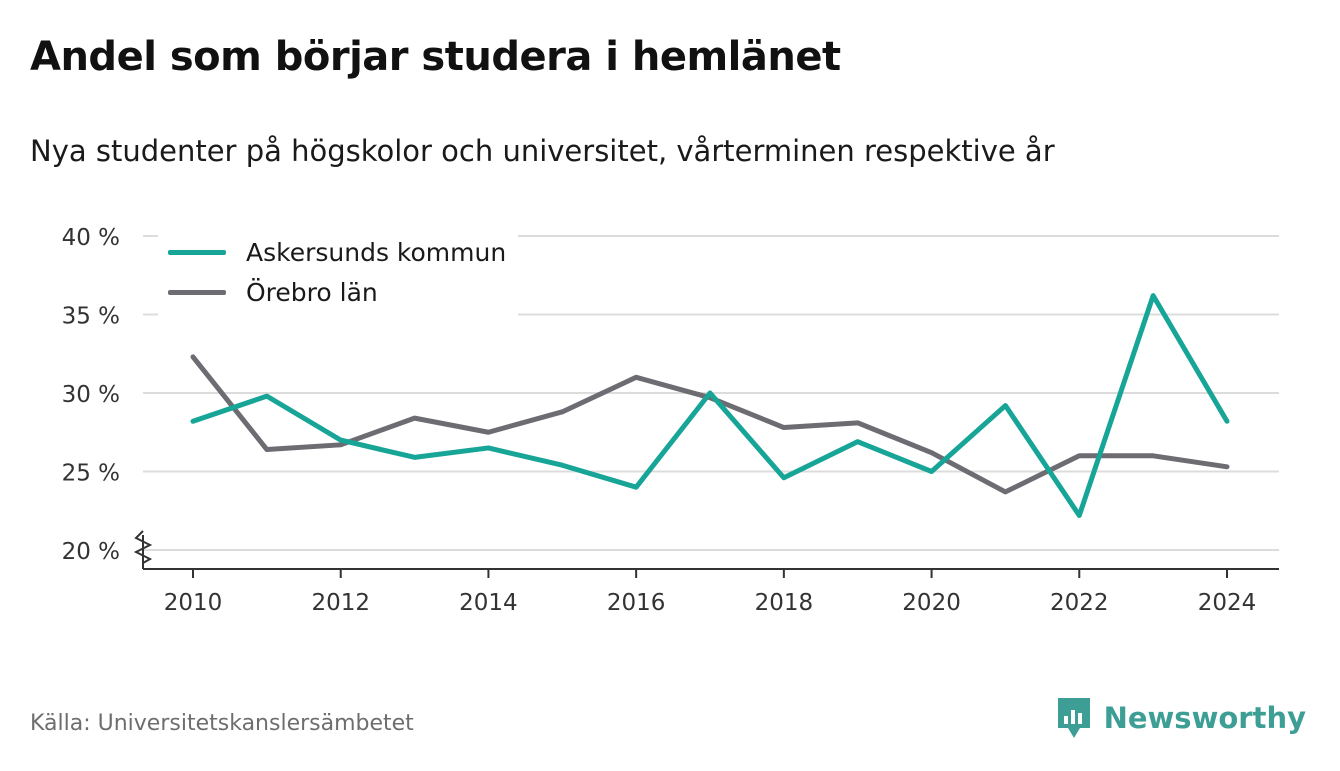  I want to click on x-tick-label: 2018, so click(784, 603).